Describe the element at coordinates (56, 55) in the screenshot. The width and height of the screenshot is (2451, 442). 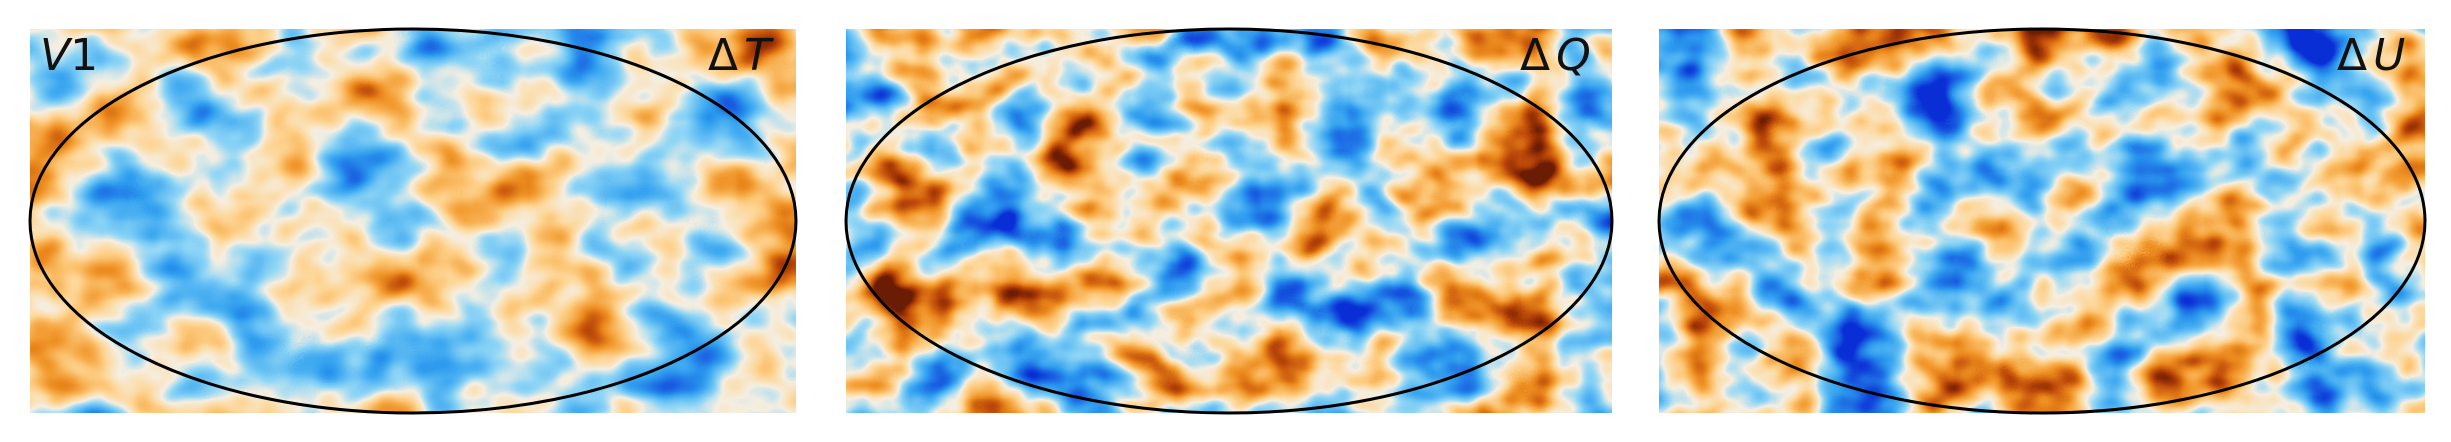
I see `band-label-name: V` at that location.